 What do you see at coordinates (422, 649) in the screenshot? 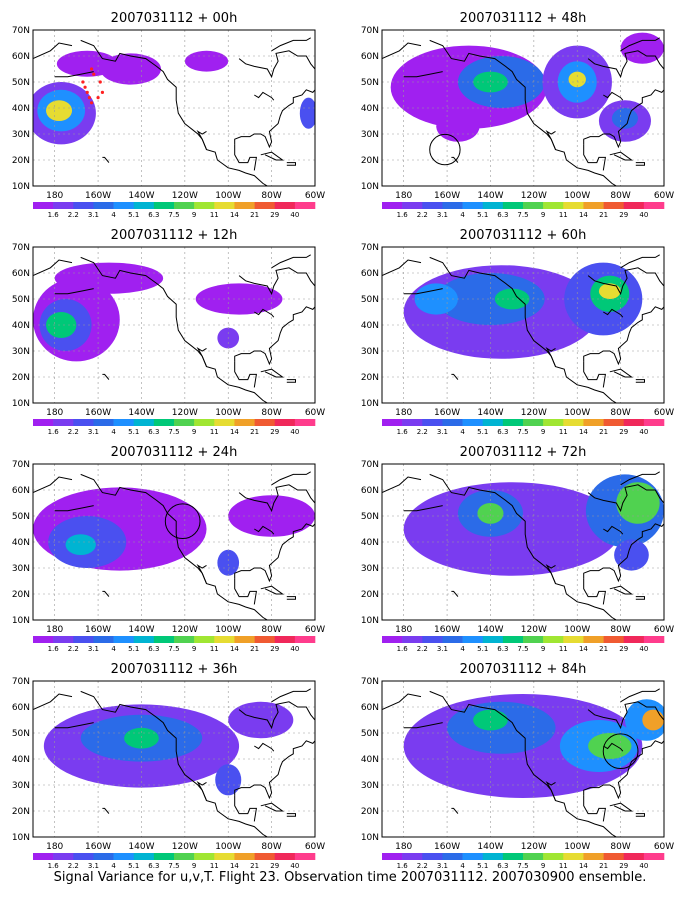
I see `colorbar-label: 2.2` at bounding box center [422, 649].